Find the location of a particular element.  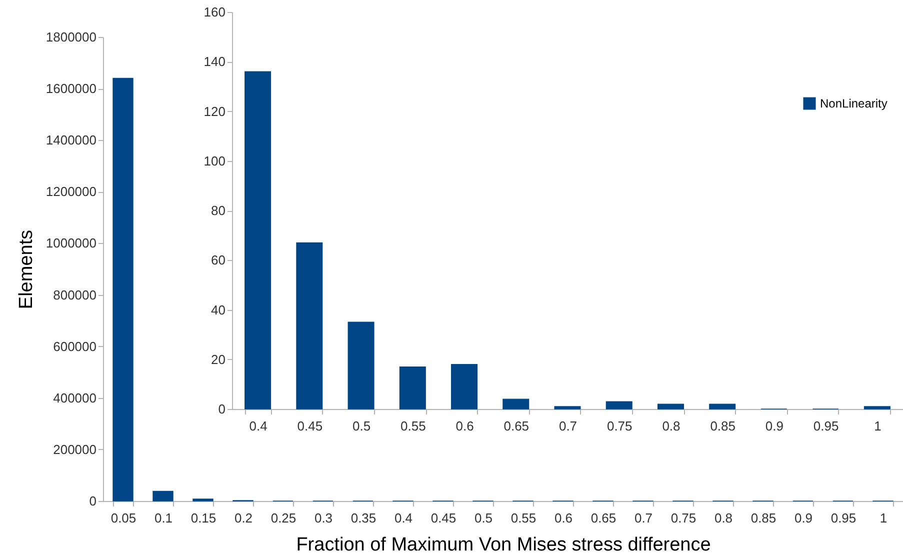

y-tick-label: 160 is located at coordinates (215, 12).